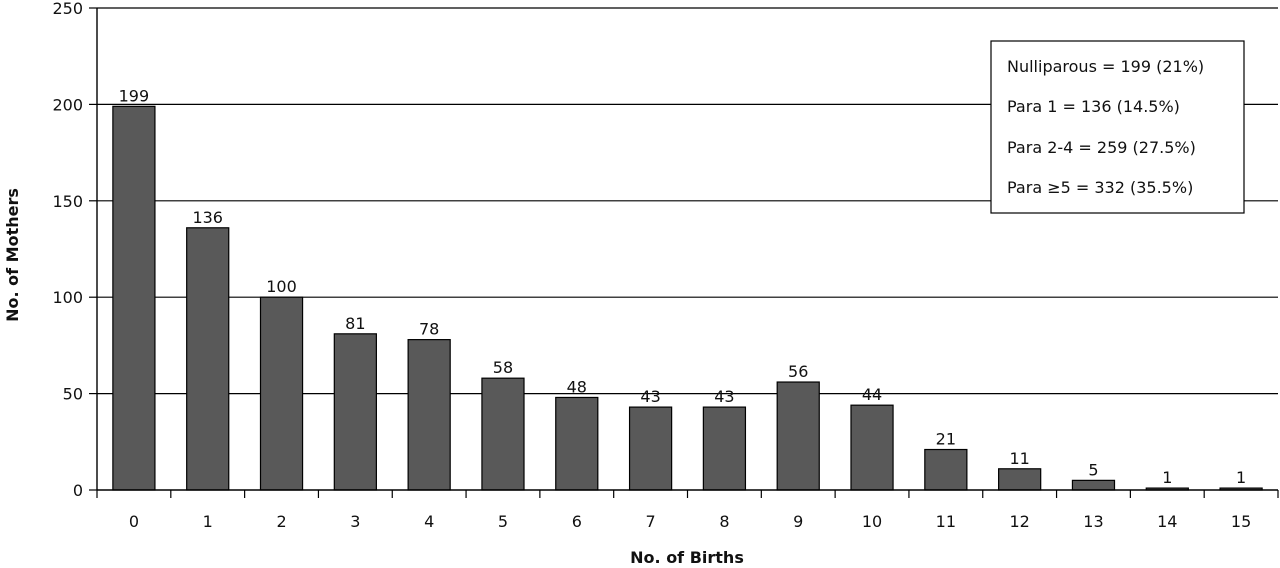 The image size is (1280, 568). What do you see at coordinates (78, 490) in the screenshot?
I see `y-tick-label-0: 0` at bounding box center [78, 490].